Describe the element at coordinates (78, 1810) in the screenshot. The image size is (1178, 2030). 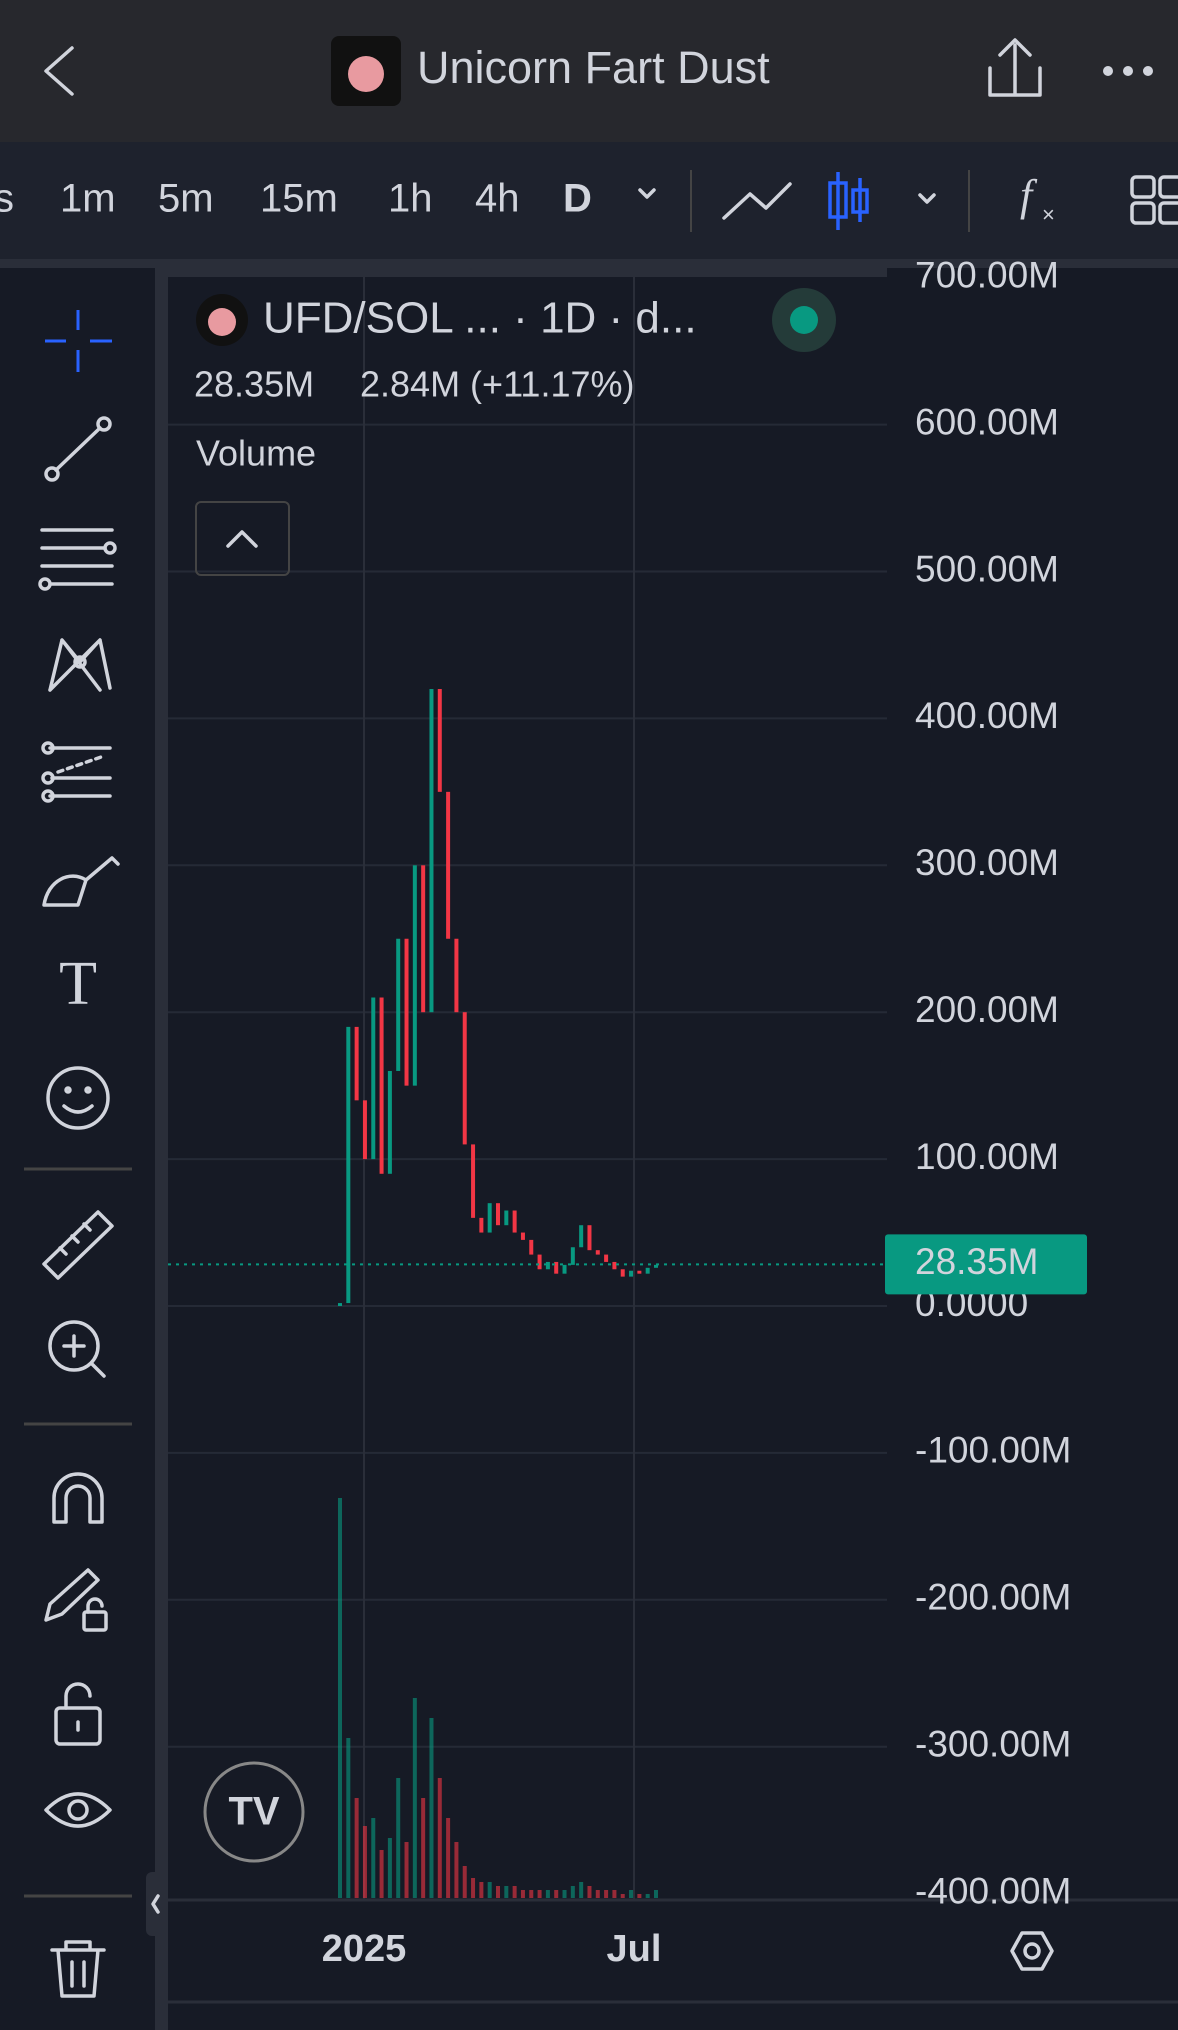
I see `visibility-tool` at that location.